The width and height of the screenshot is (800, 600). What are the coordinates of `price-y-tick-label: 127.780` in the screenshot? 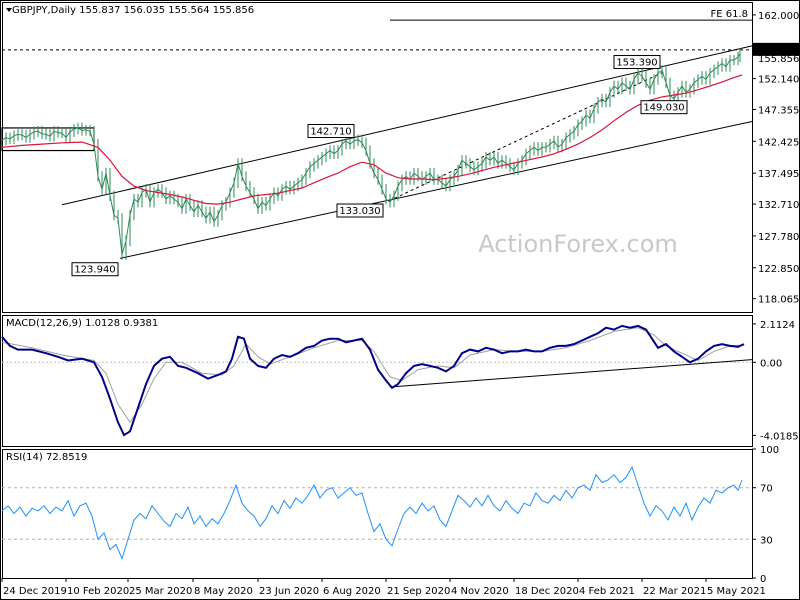 It's located at (778, 237).